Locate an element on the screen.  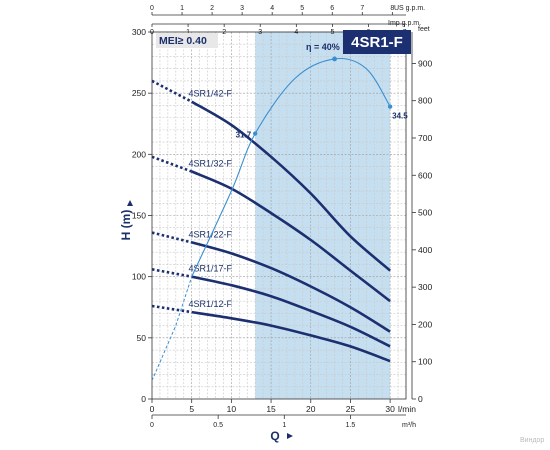
imp-gpm-axis-tick-label: 5 is located at coordinates (332, 32).